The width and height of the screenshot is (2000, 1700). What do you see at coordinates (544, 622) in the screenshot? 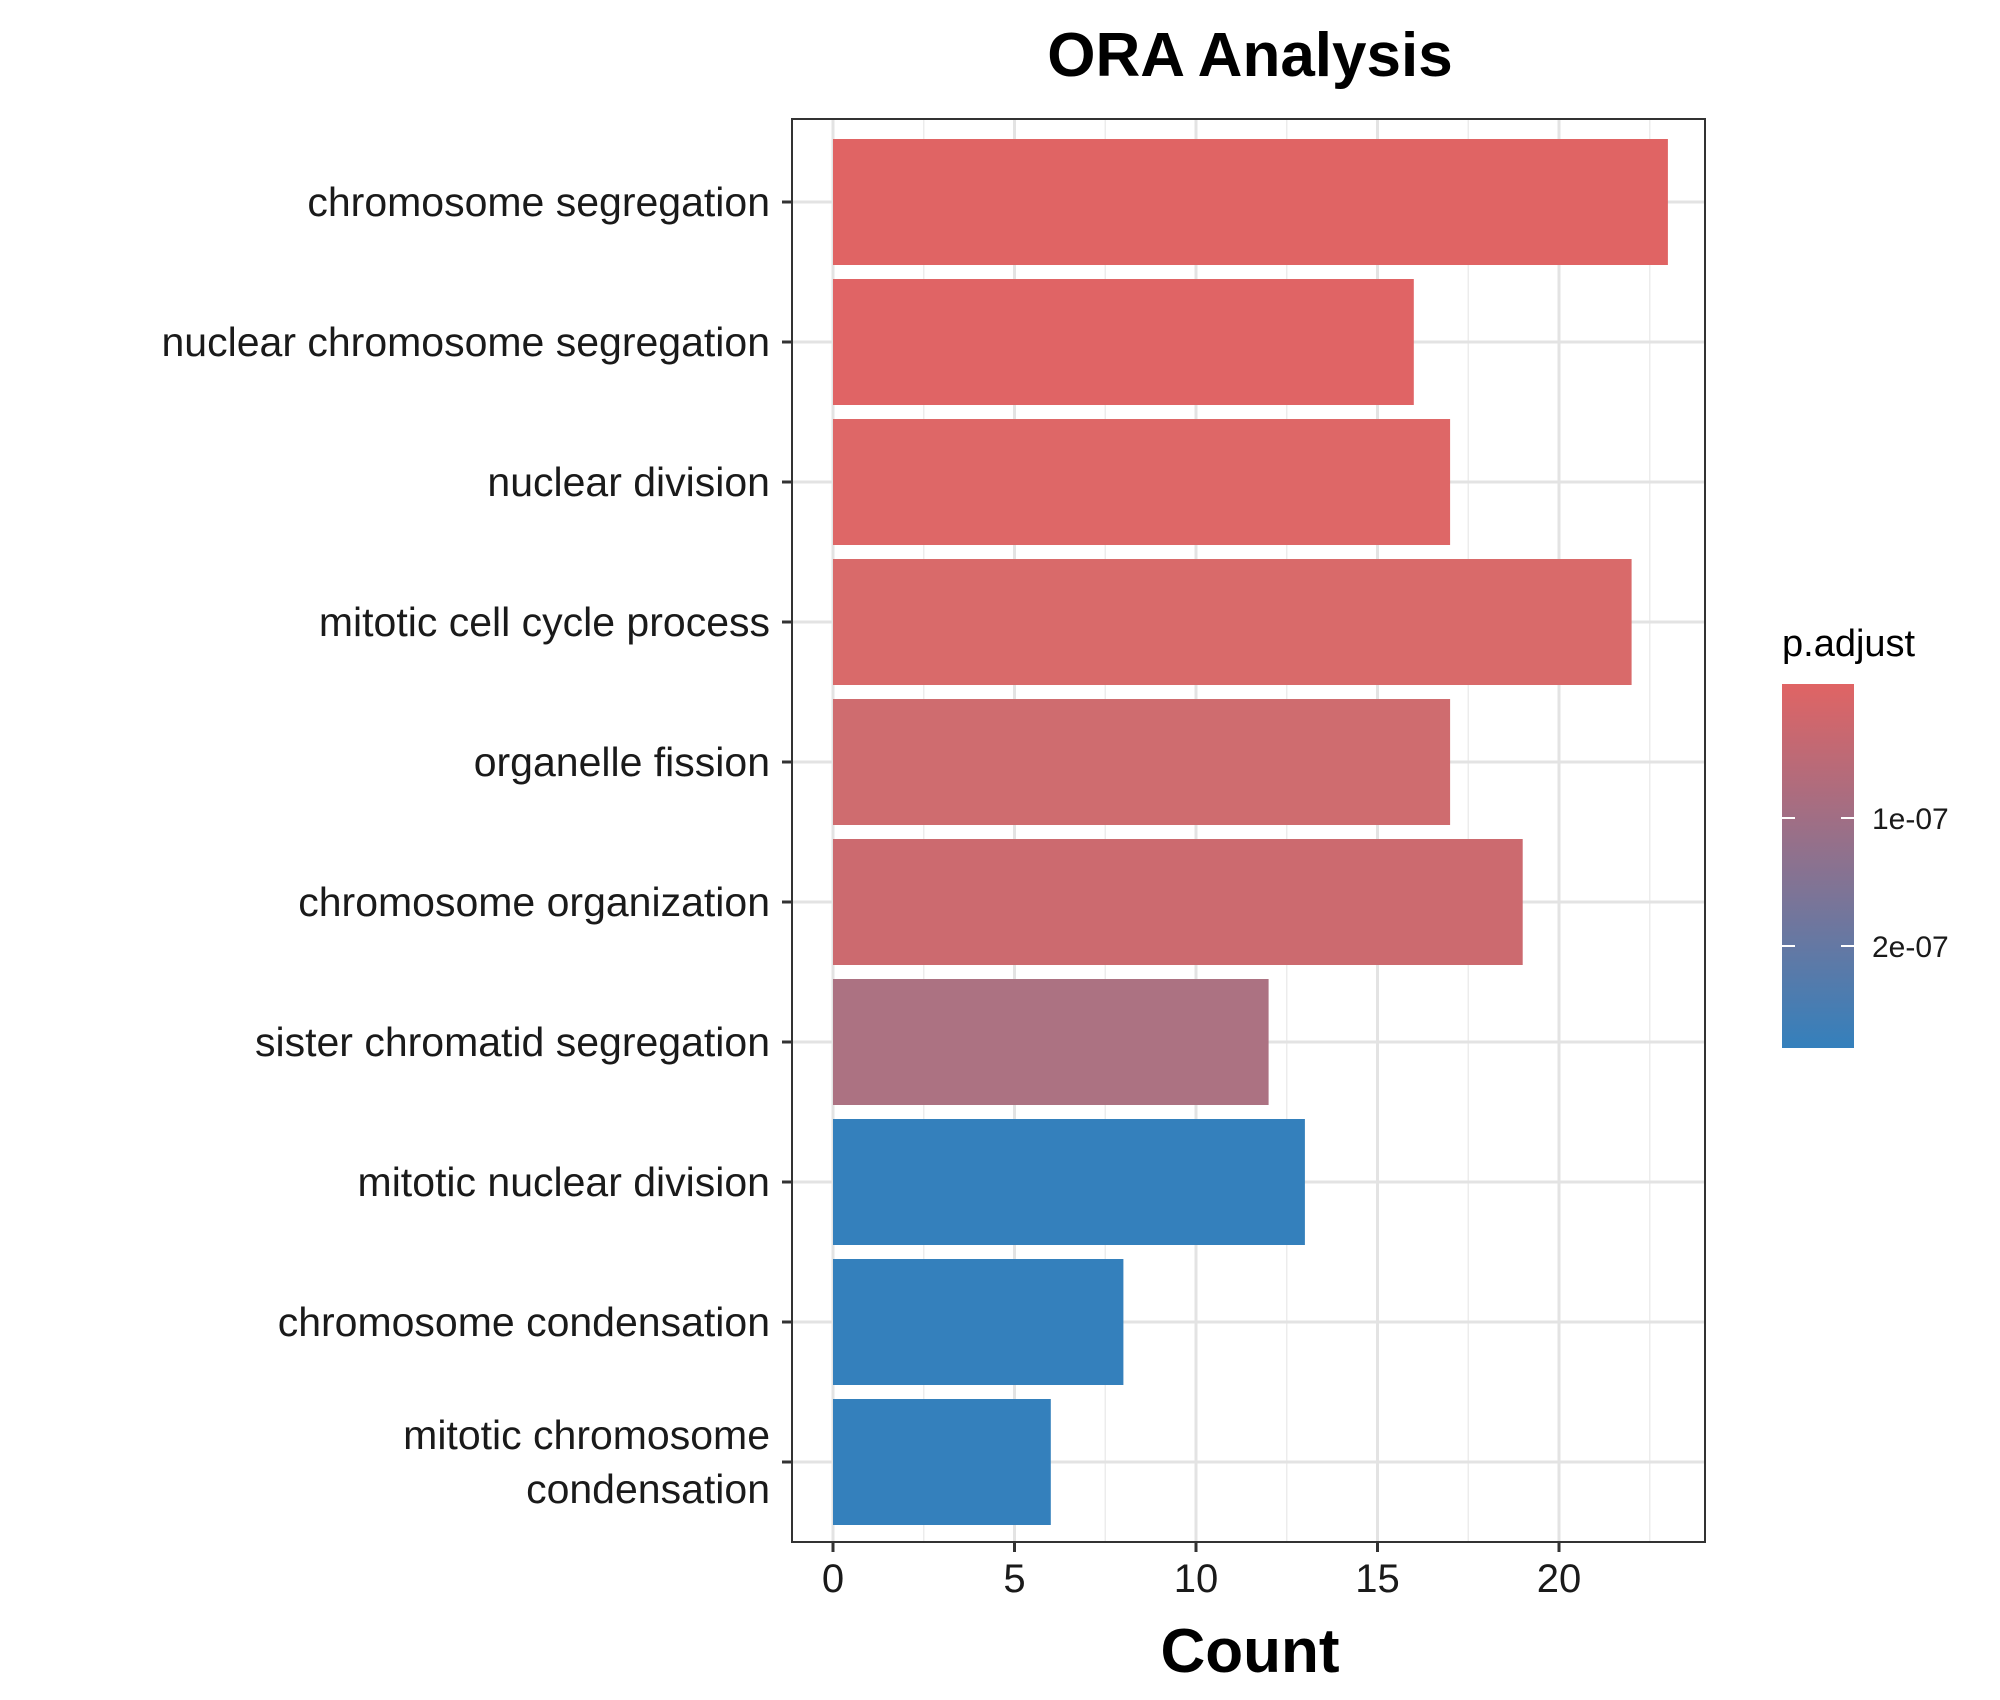
I see `category-label: mitotic cell cycle process` at bounding box center [544, 622].